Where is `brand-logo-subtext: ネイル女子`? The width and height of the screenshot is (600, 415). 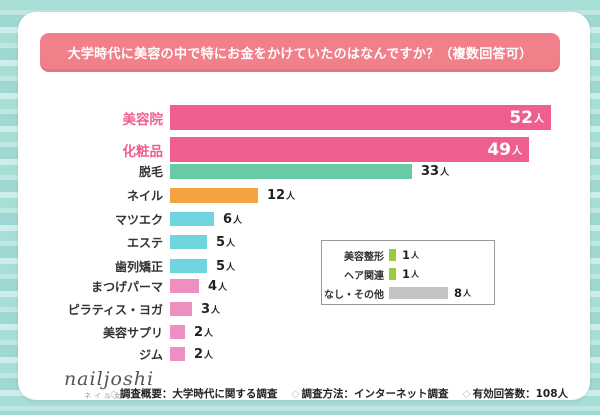
brand-logo-subtext: ネイル女子 is located at coordinates (109, 396).